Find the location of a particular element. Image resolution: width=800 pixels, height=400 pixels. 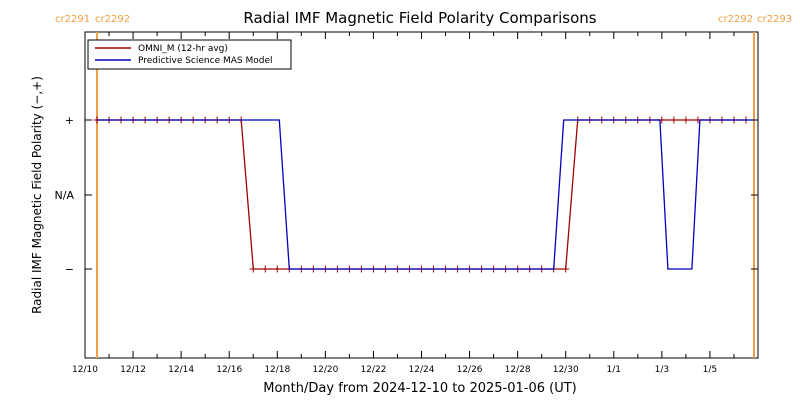

x-tick-label: 1/3 is located at coordinates (662, 370).